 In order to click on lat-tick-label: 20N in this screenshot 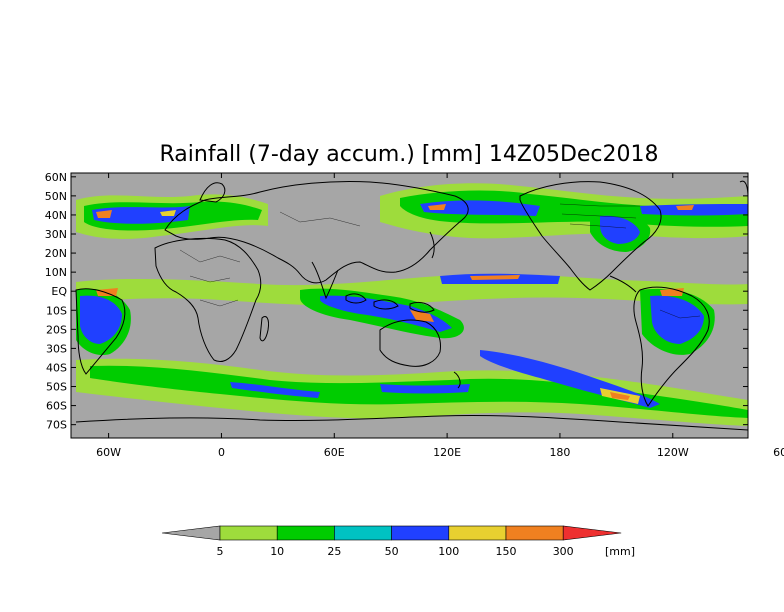, I will do `click(56, 253)`.